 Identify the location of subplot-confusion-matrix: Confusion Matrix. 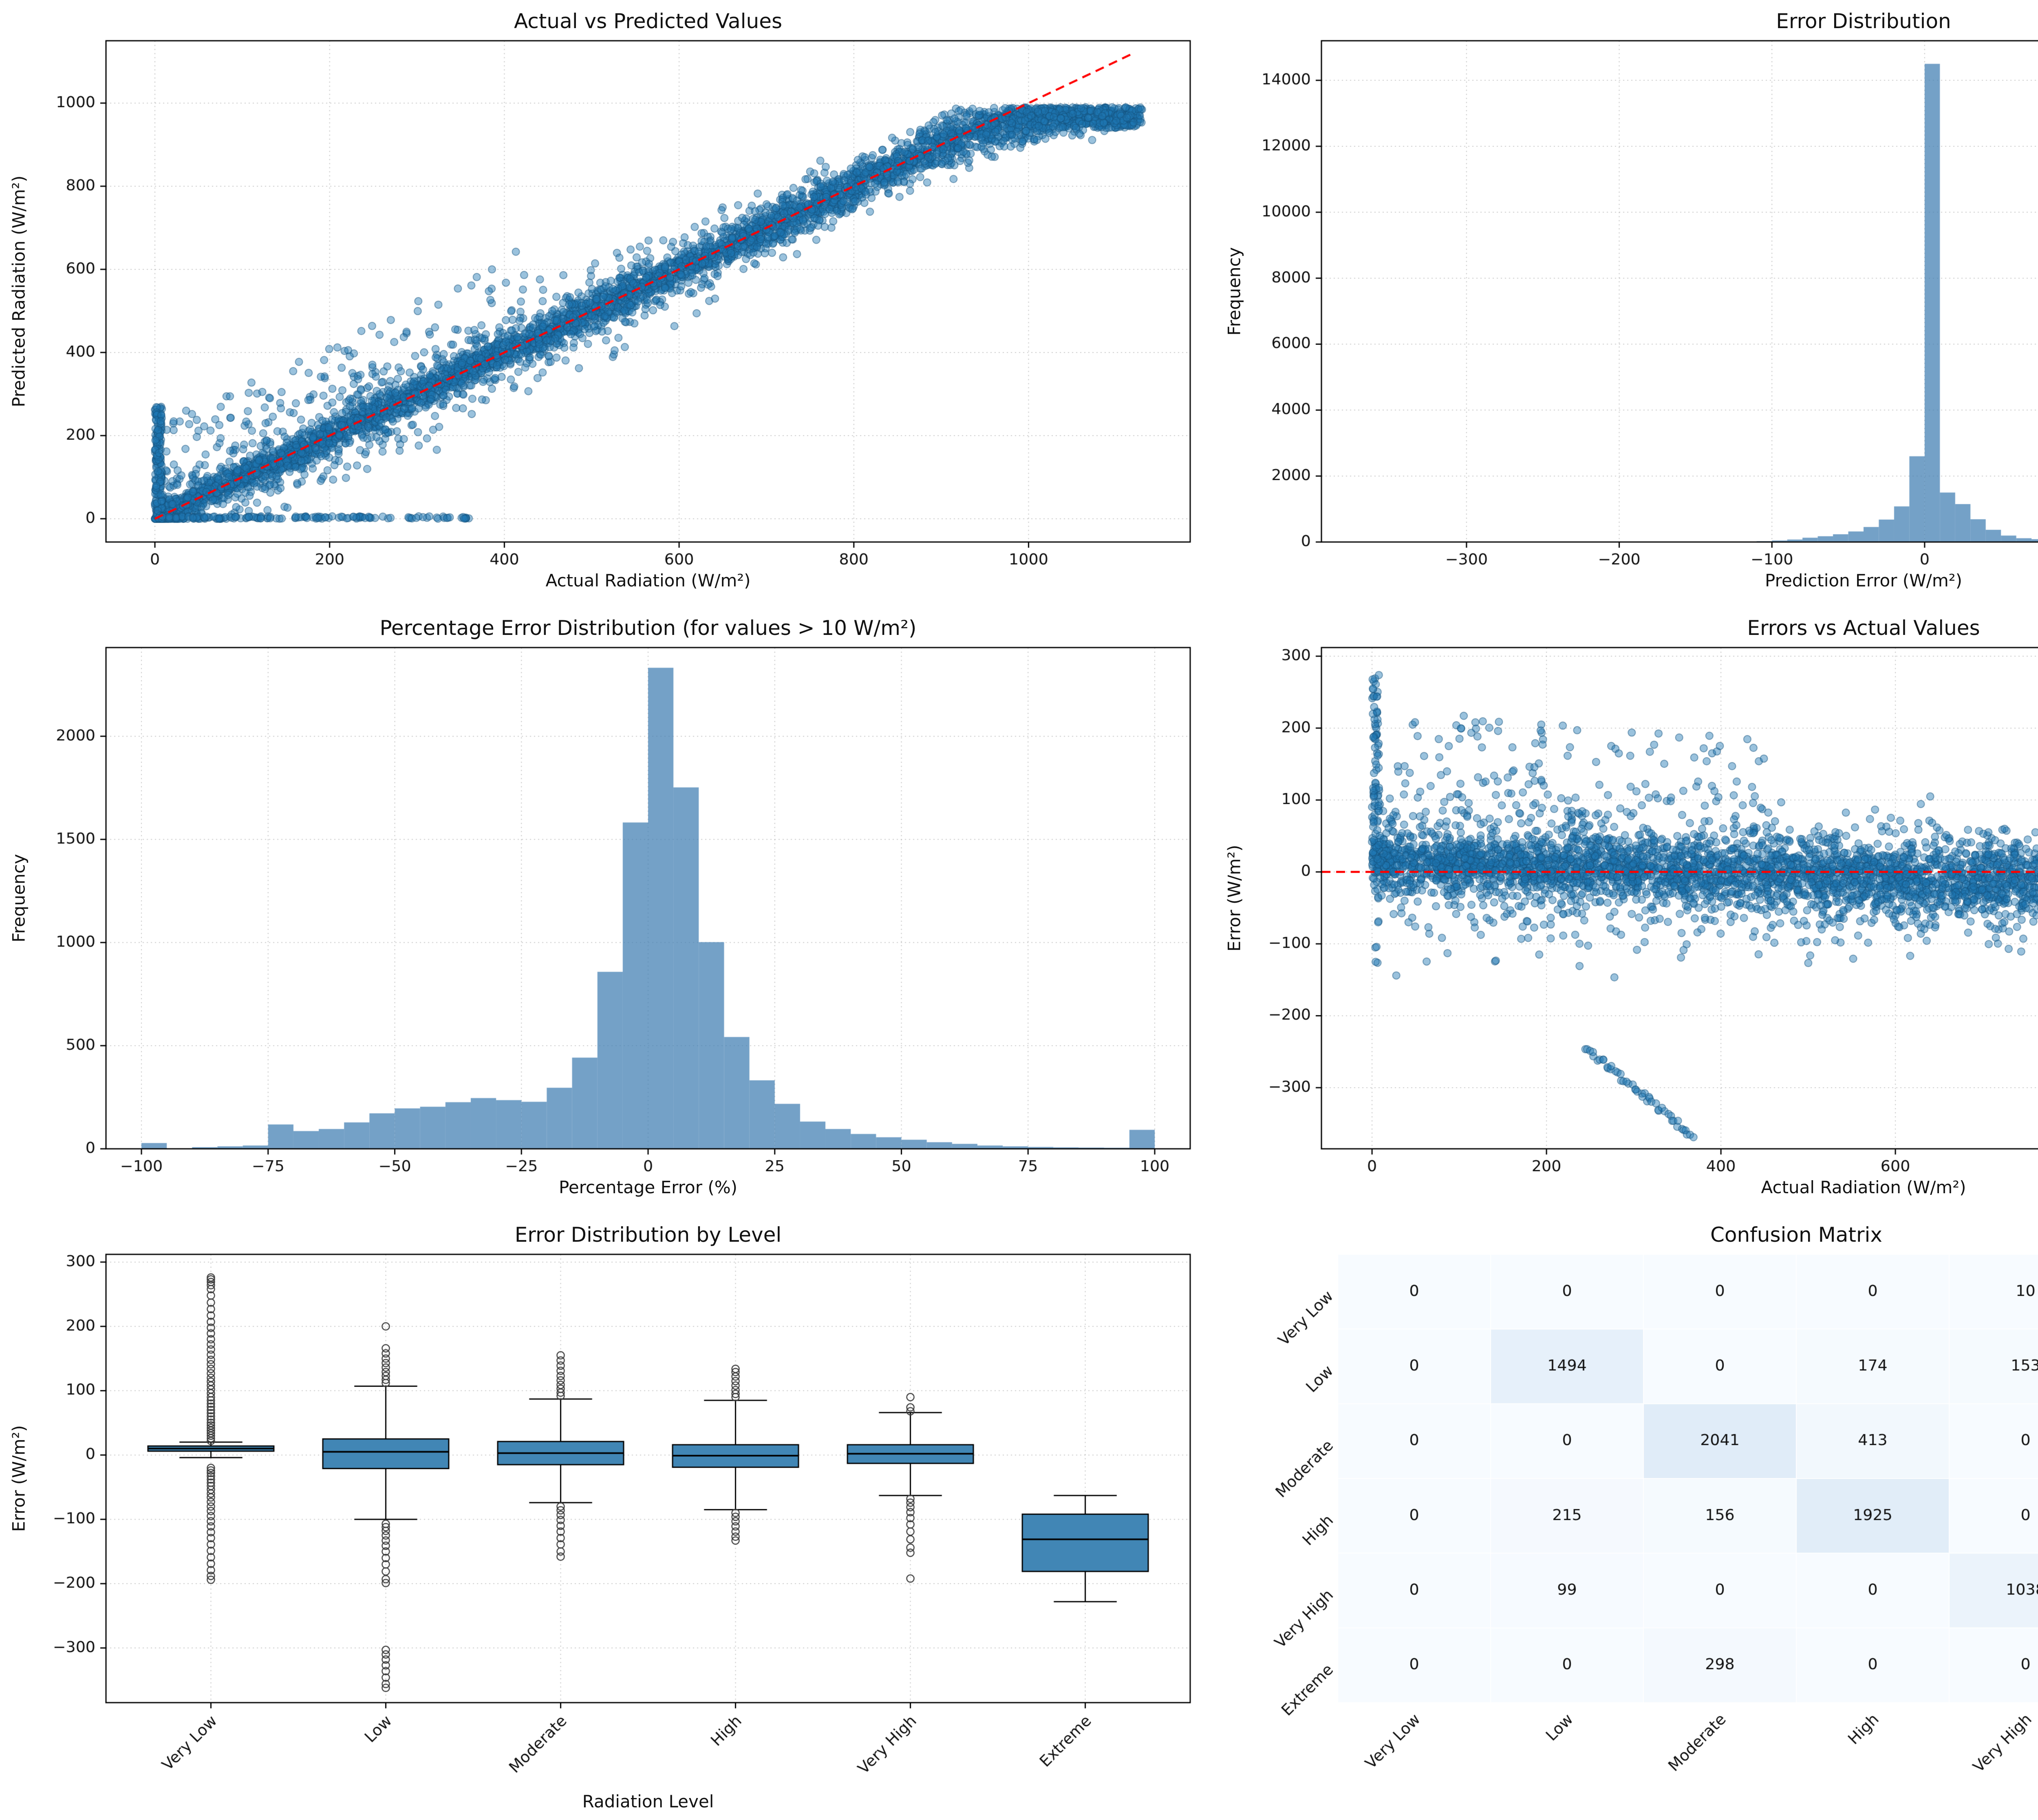
(1627, 1517).